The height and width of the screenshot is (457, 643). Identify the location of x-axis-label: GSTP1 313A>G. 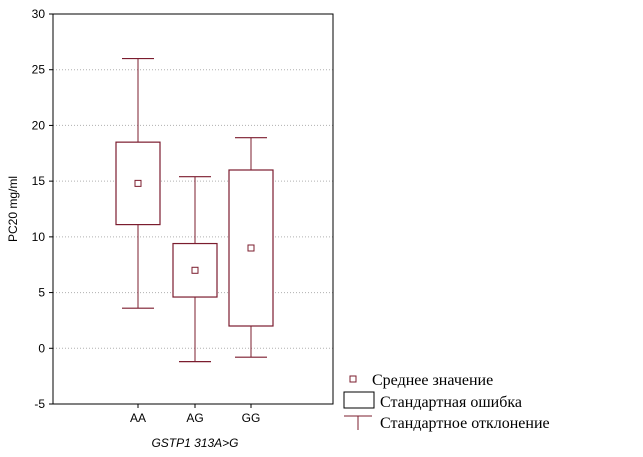
(194, 443).